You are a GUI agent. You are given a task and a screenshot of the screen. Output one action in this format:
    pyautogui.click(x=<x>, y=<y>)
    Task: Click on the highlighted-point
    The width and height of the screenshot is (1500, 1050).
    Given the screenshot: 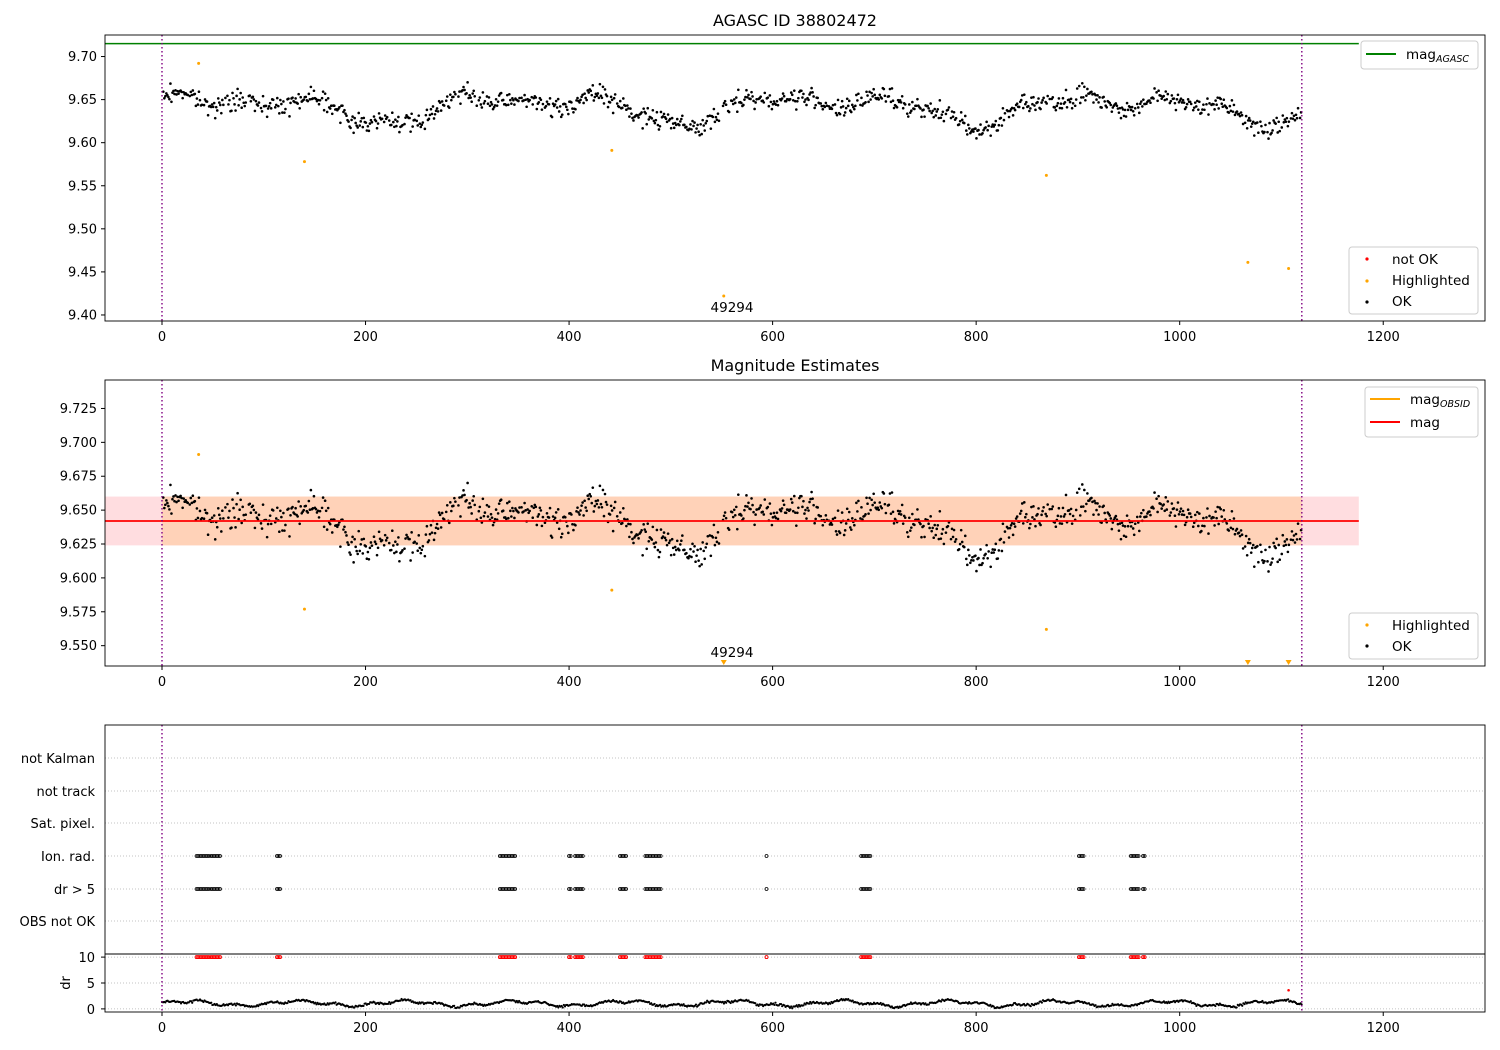 What is the action you would take?
    pyautogui.click(x=724, y=296)
    